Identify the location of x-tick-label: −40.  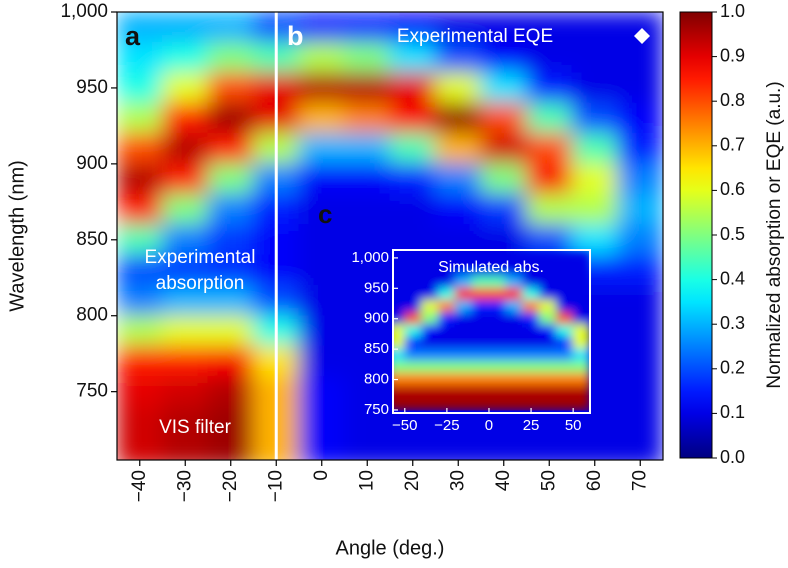
(139, 486).